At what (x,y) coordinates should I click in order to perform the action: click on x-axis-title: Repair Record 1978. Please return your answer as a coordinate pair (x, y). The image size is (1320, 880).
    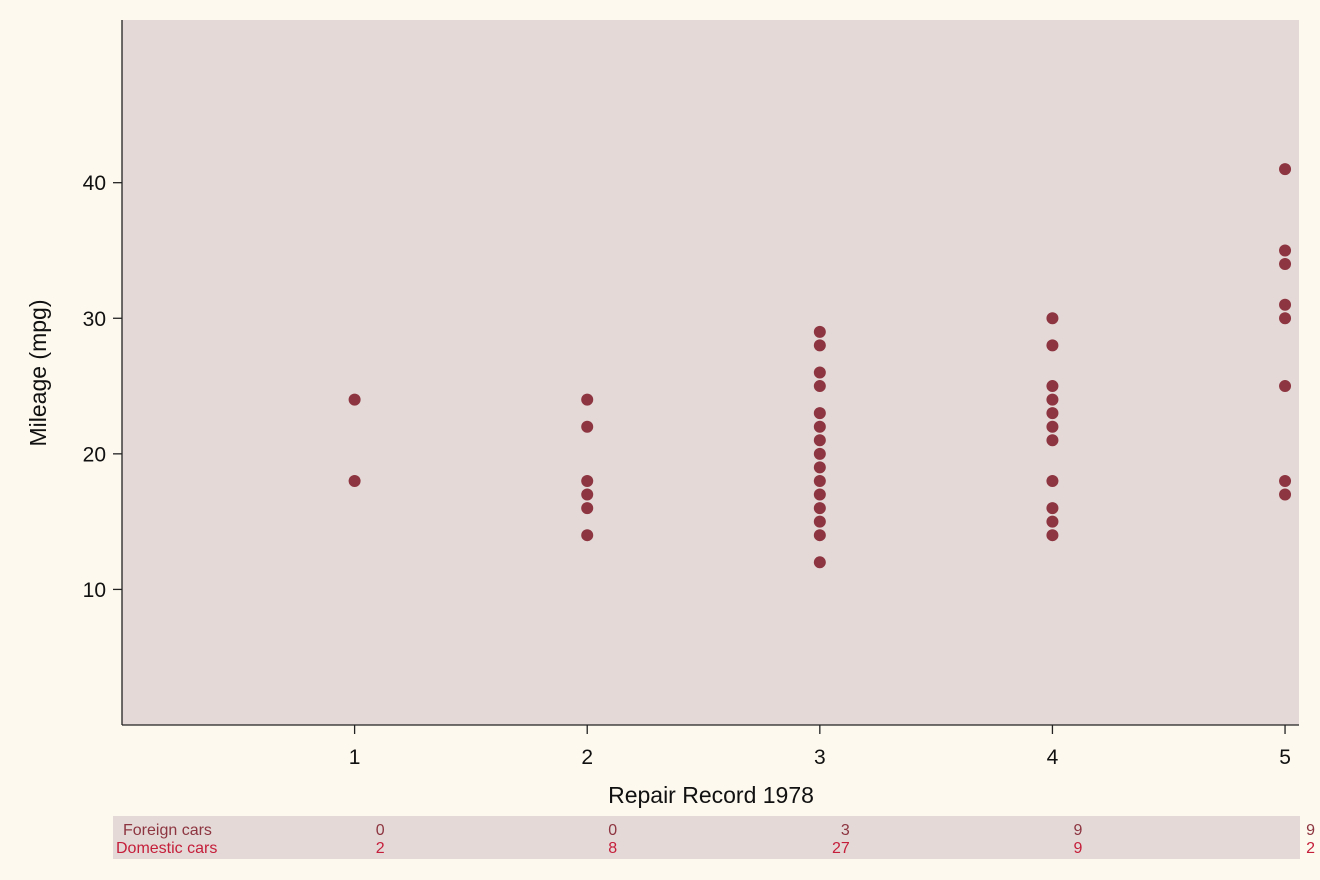
    Looking at the image, I should click on (711, 795).